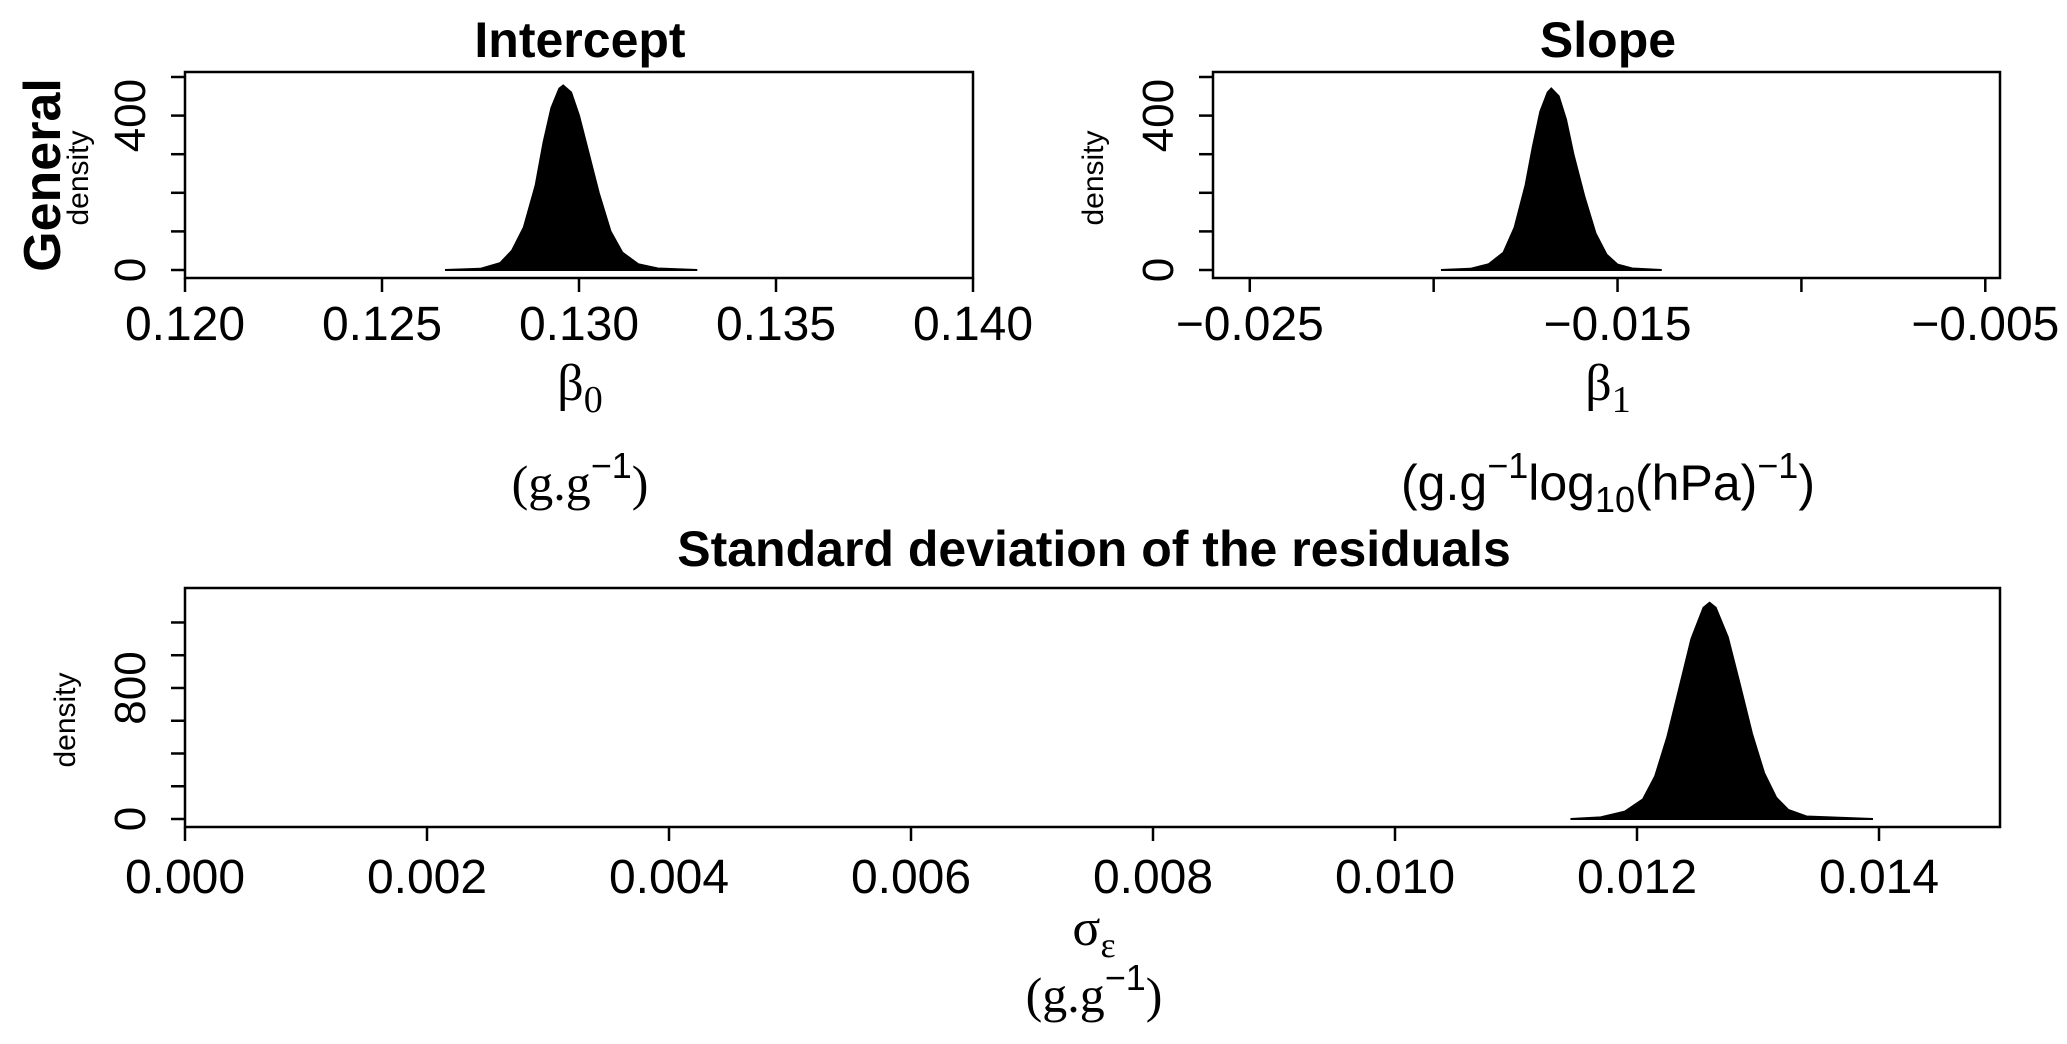 Image resolution: width=2067 pixels, height=1044 pixels. What do you see at coordinates (1107, 945) in the screenshot?
I see `epsilon-subscript: ε` at bounding box center [1107, 945].